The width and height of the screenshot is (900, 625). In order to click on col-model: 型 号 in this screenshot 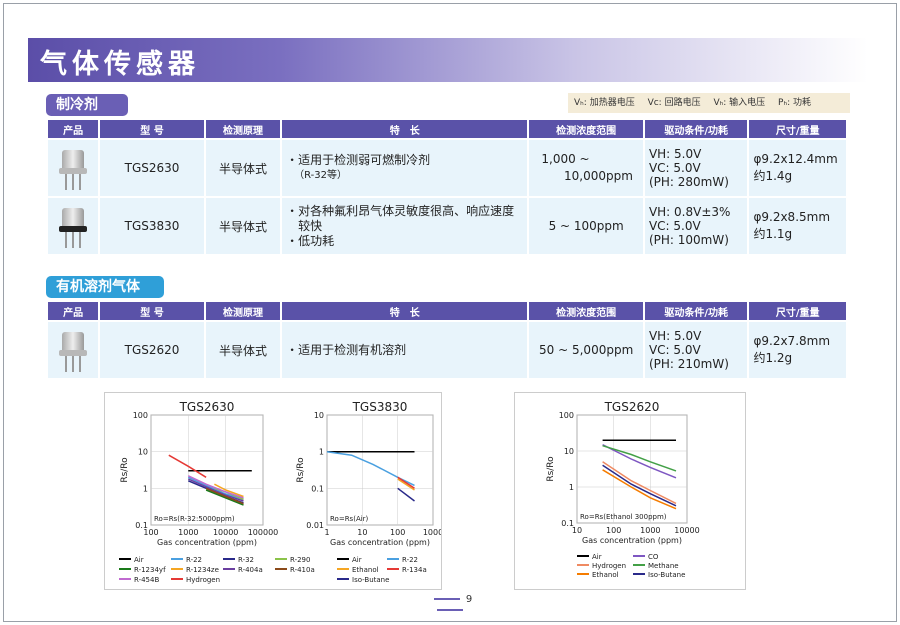, I will do `click(152, 311)`.